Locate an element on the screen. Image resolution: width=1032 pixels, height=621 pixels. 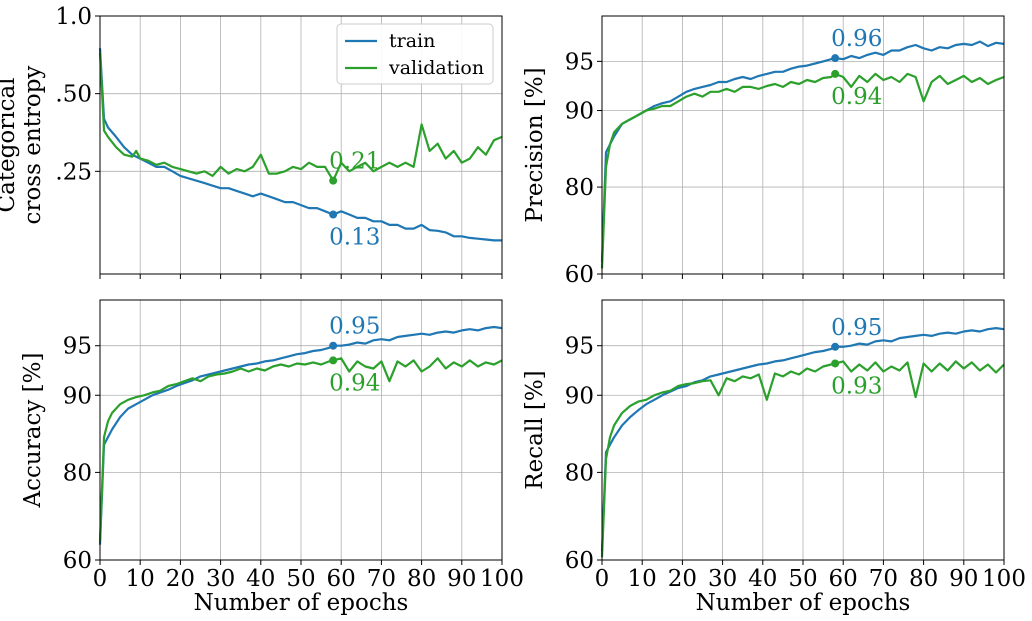
y-axis-label: Recall [%] is located at coordinates (535, 429).